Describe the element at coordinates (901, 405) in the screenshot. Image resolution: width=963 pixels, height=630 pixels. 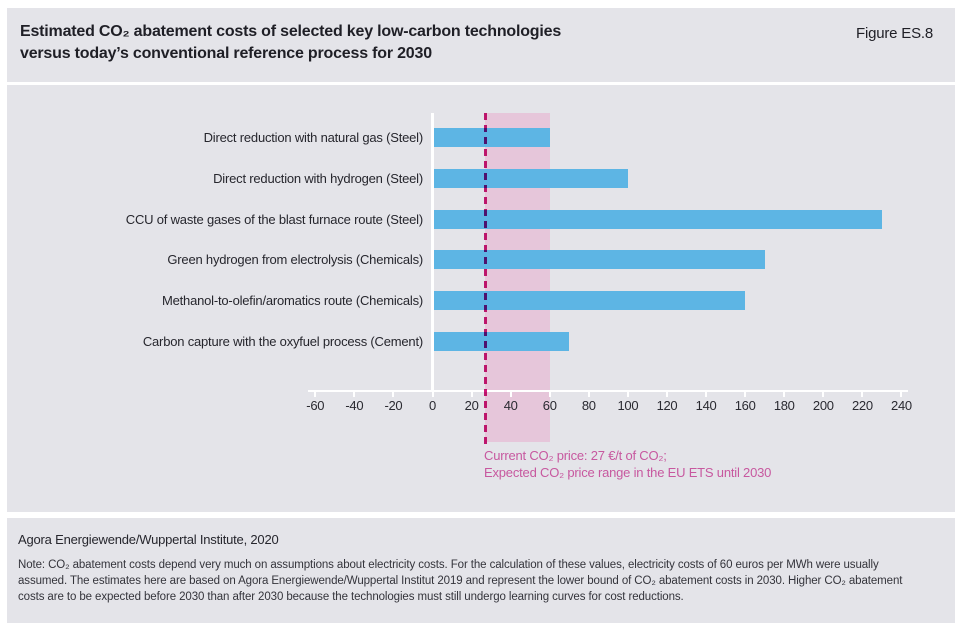
I see `x-axis-tick-label: 240` at that location.